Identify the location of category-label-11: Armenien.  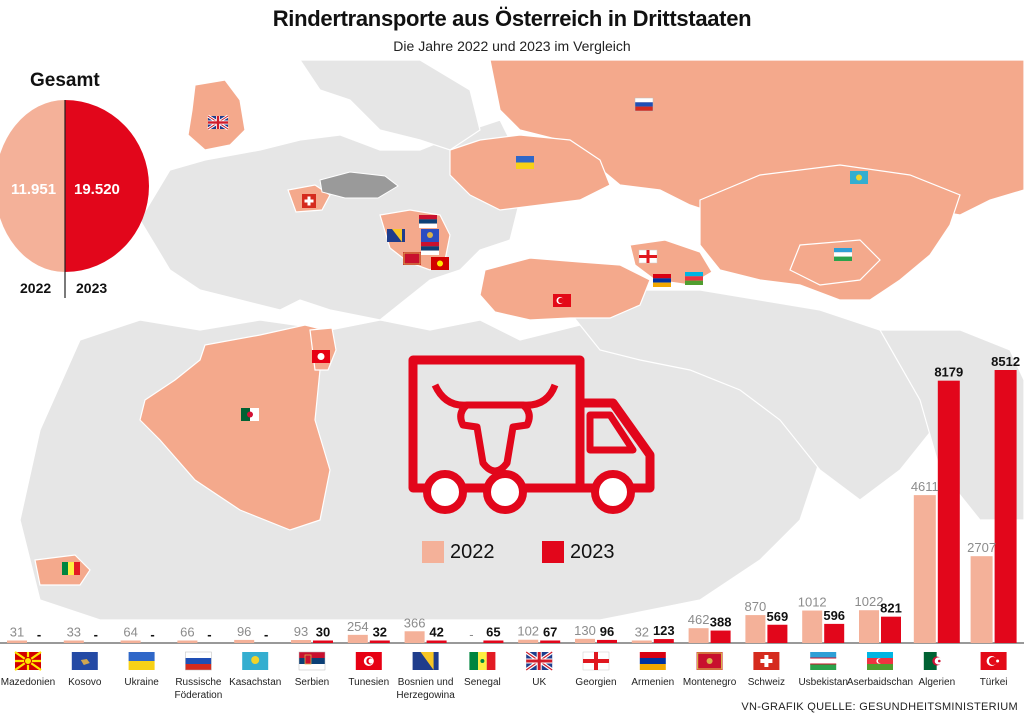
(652, 682).